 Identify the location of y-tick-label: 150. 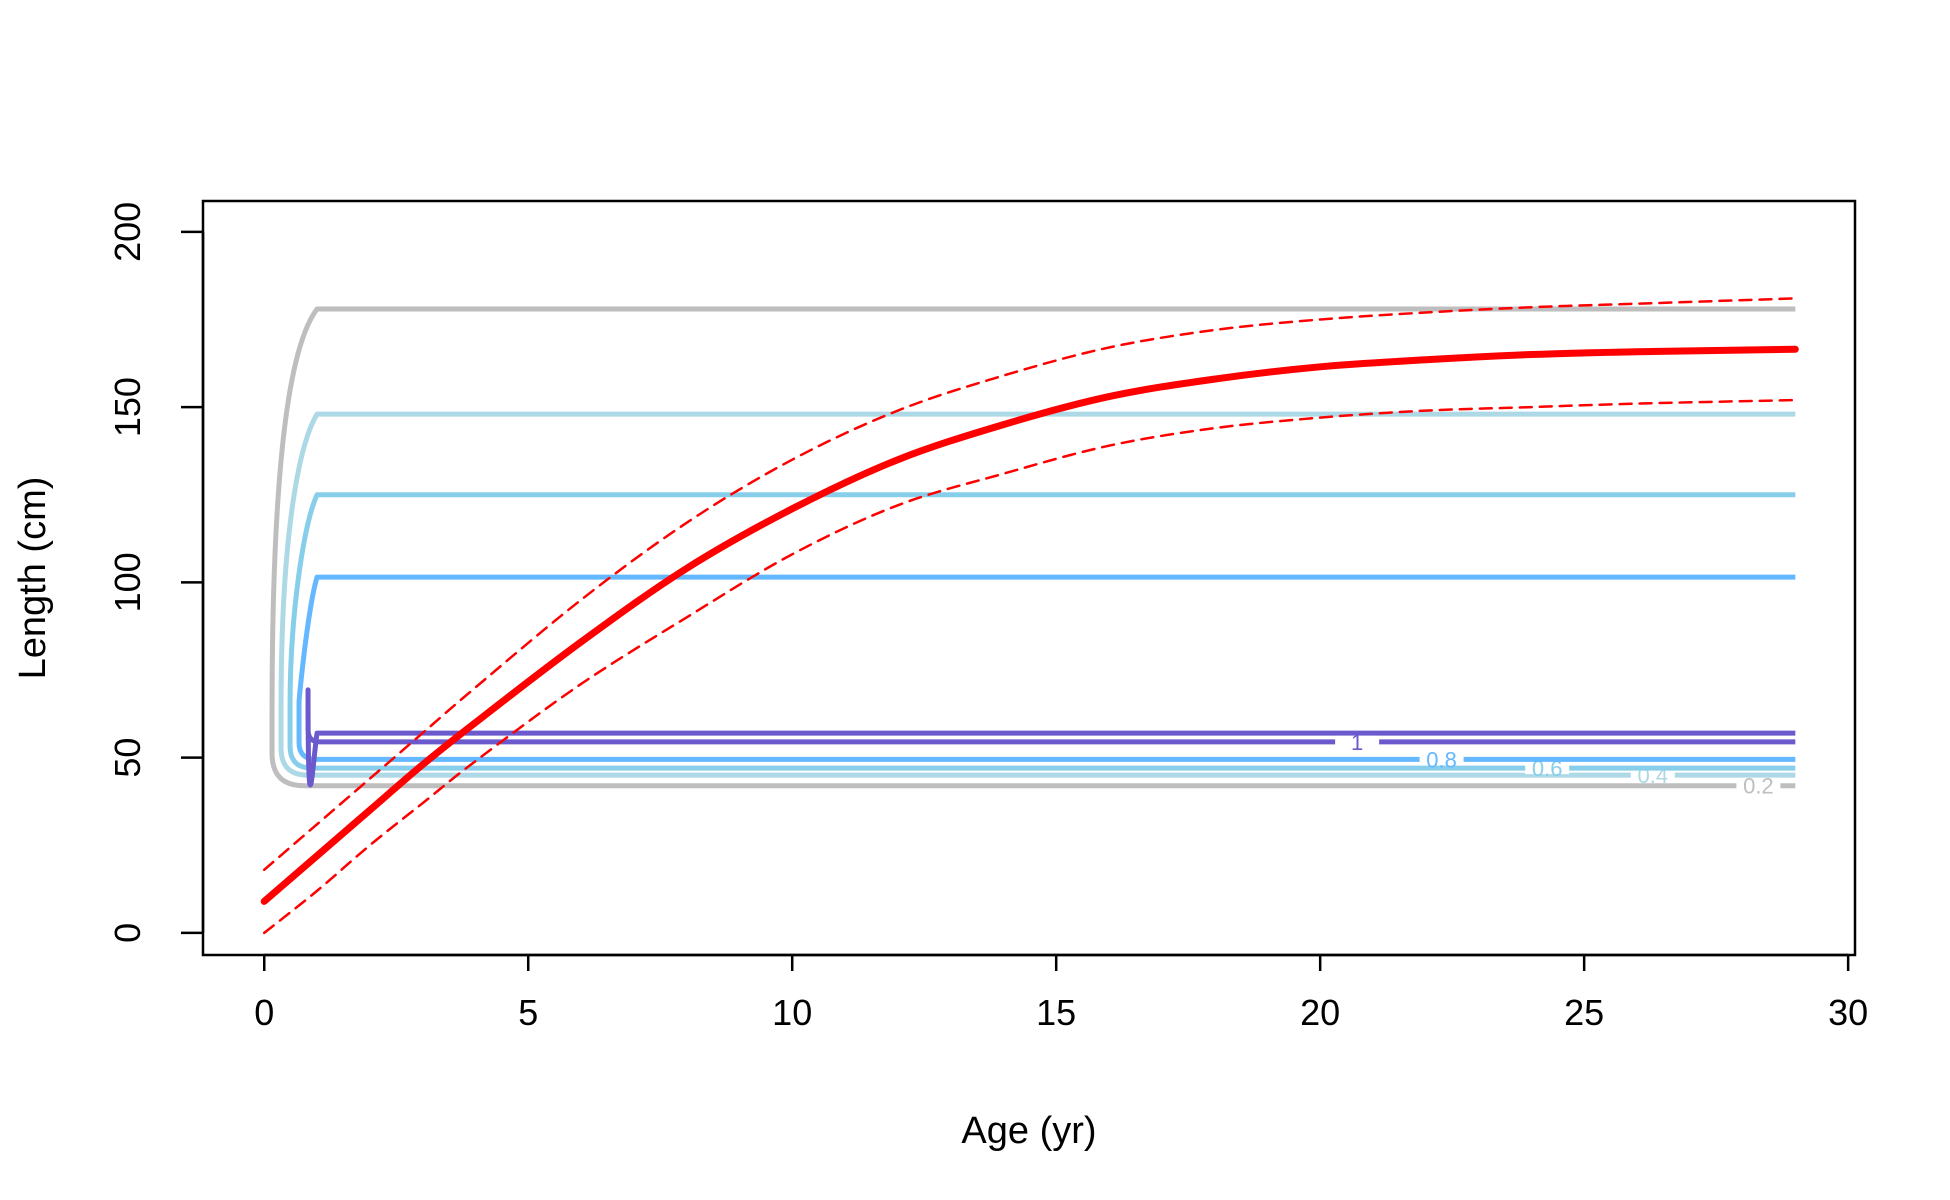
(127, 407).